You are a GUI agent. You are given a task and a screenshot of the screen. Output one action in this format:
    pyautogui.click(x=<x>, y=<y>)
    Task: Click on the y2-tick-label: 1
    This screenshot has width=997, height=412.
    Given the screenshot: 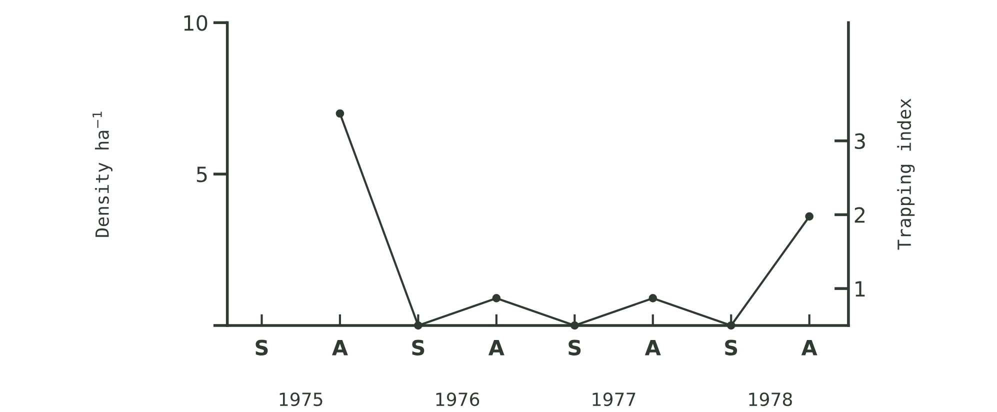 What is the action you would take?
    pyautogui.click(x=860, y=288)
    